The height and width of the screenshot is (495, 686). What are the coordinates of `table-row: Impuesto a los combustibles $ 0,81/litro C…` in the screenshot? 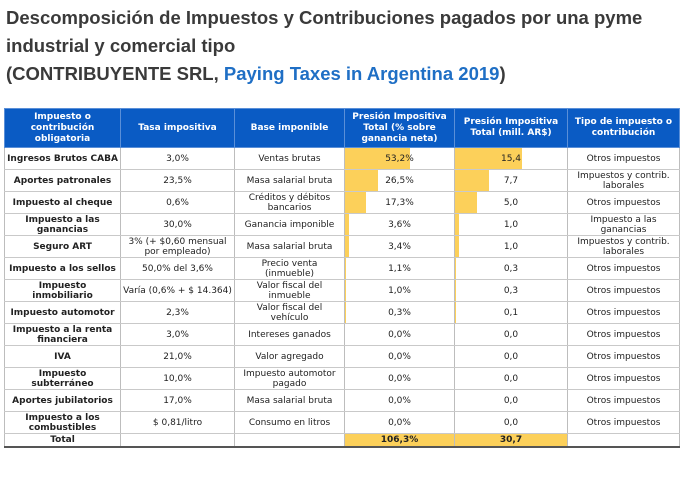 It's located at (342, 422).